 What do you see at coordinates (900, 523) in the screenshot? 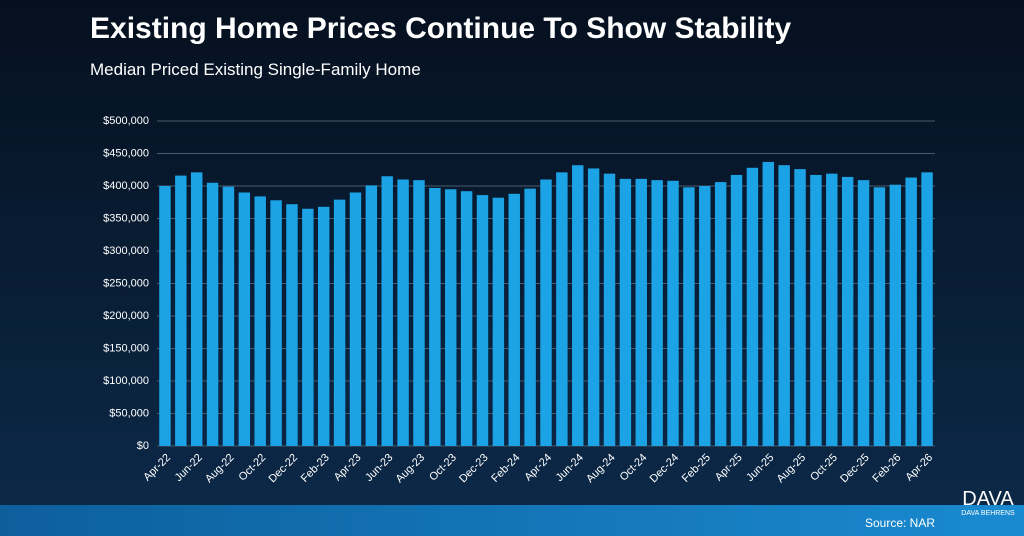
I see `source: Source: NAR` at bounding box center [900, 523].